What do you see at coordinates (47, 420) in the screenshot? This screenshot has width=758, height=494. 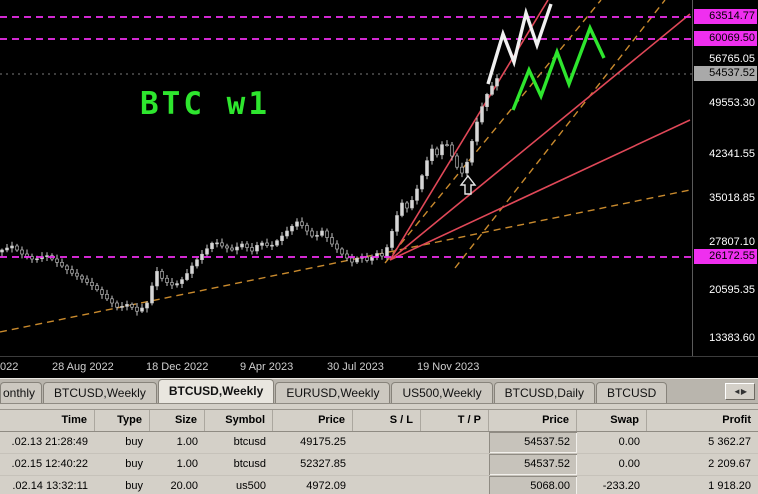 I see `column-header-time: Time` at bounding box center [47, 420].